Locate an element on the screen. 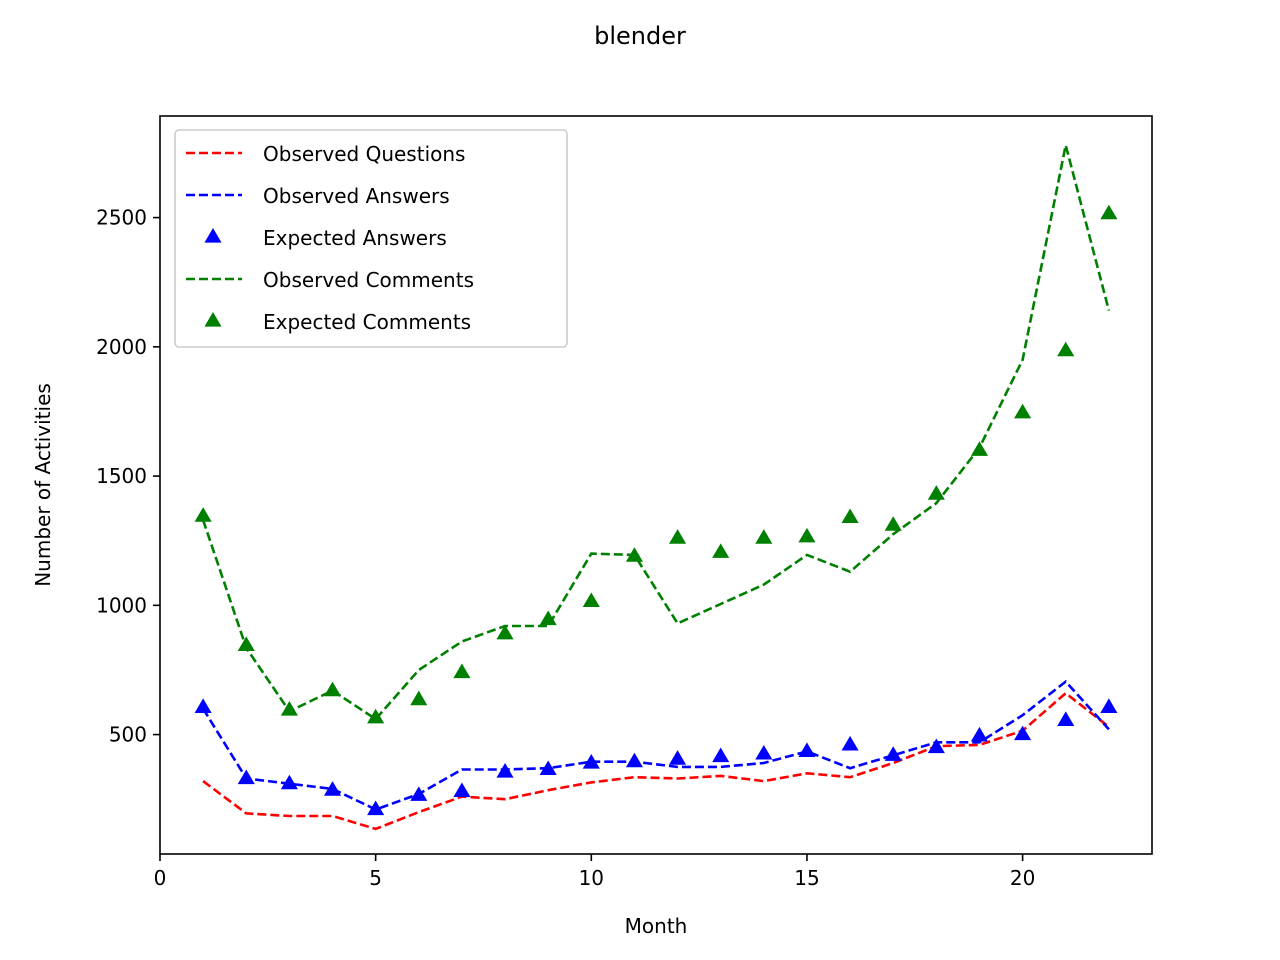 The width and height of the screenshot is (1280, 960). x-tick-label: 0 is located at coordinates (160, 878).